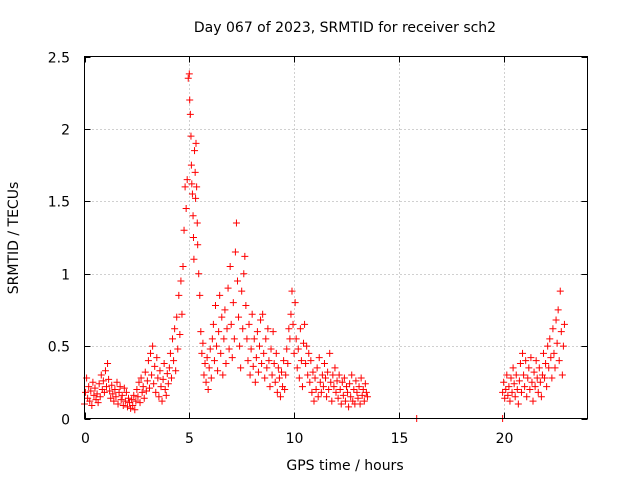 This screenshot has width=640, height=480. Describe the element at coordinates (59, 59) in the screenshot. I see `y-tick-label: 2.5` at that location.